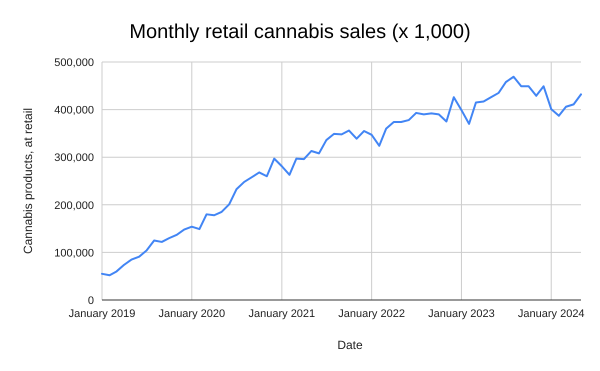 This screenshot has width=600, height=371. What do you see at coordinates (102, 314) in the screenshot?
I see `x-tick-label: January 2019` at bounding box center [102, 314].